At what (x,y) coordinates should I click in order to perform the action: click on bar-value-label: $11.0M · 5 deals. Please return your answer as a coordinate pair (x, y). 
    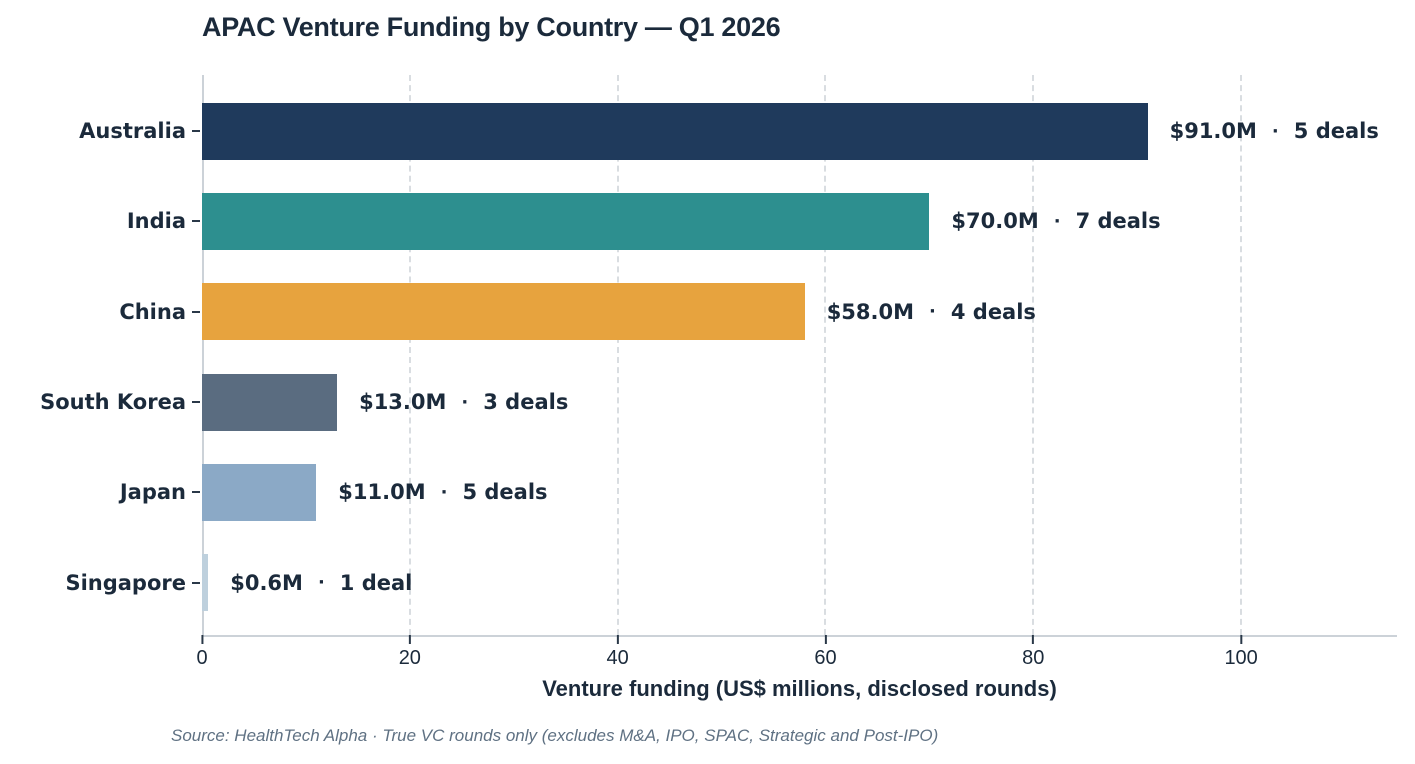
    Looking at the image, I should click on (442, 492).